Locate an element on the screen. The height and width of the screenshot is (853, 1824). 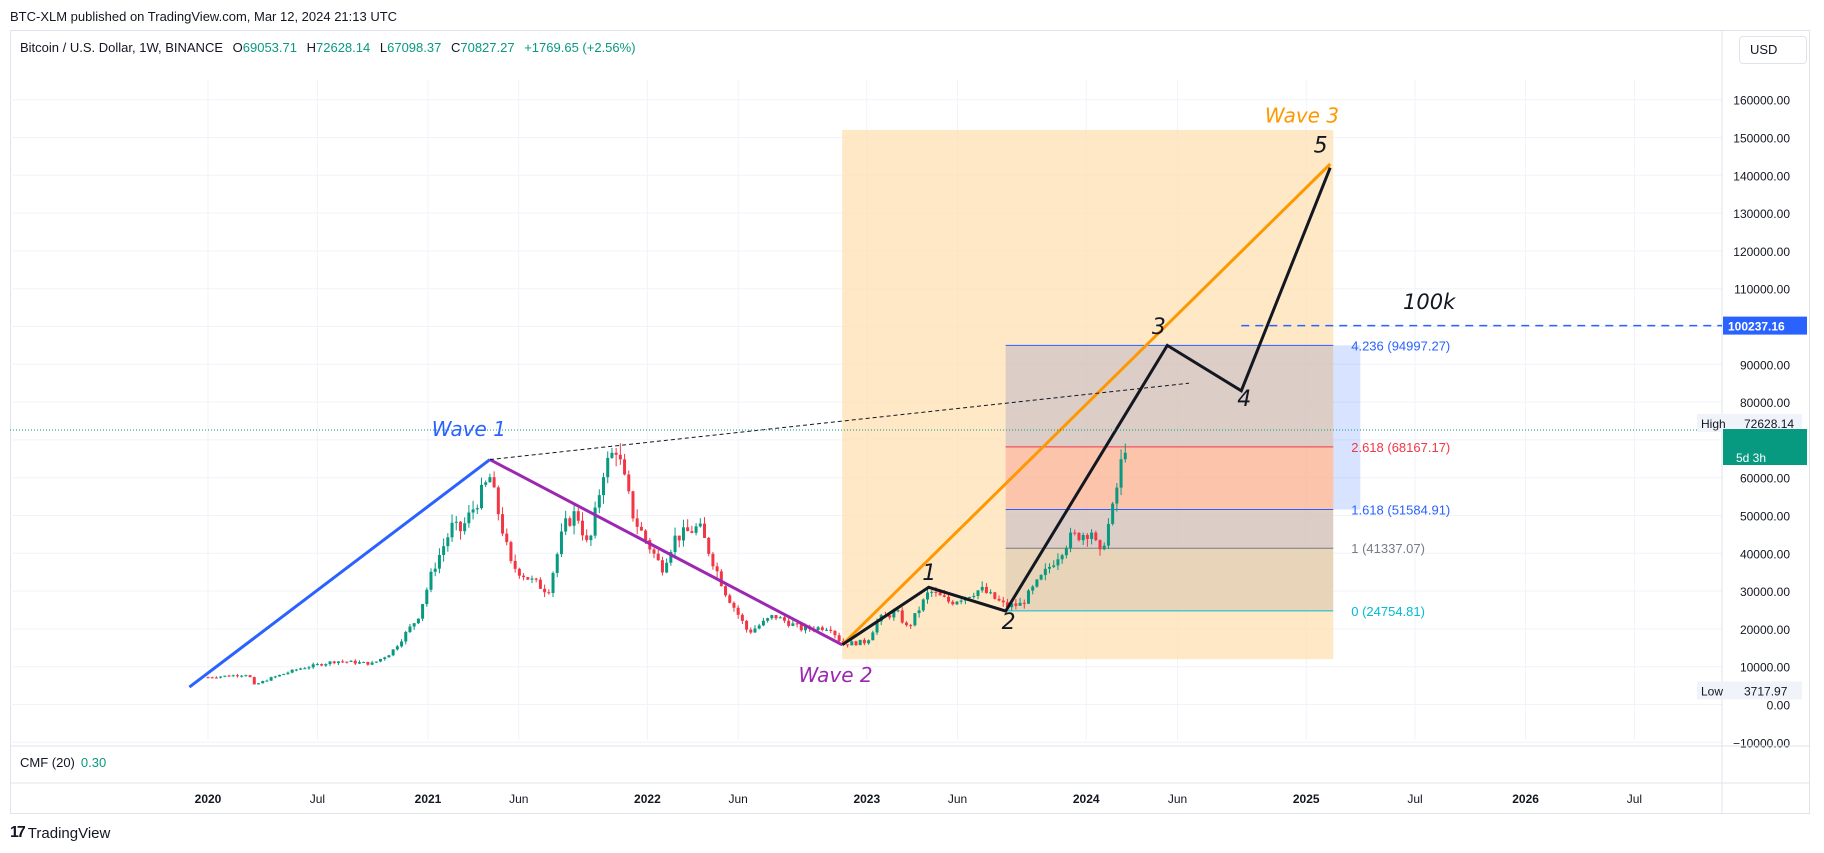
currency-selector: USD is located at coordinates (1773, 50).